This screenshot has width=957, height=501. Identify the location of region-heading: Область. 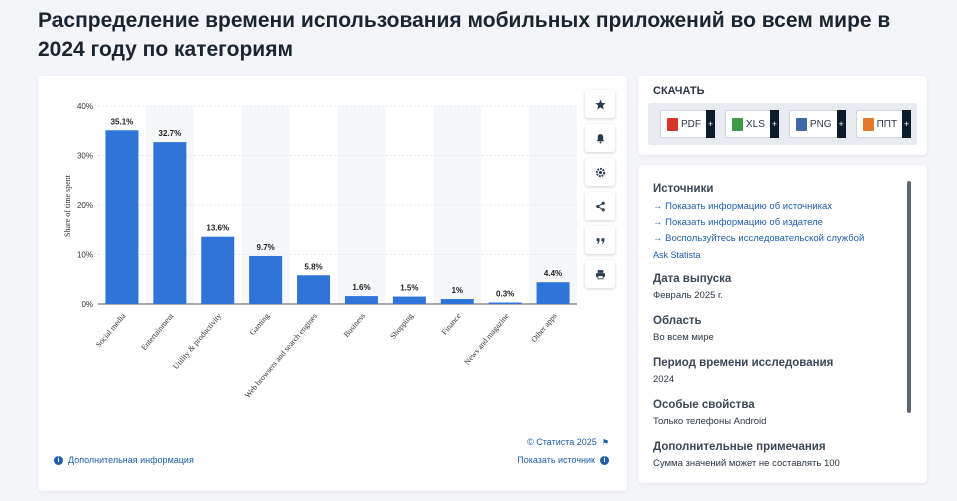
(677, 321).